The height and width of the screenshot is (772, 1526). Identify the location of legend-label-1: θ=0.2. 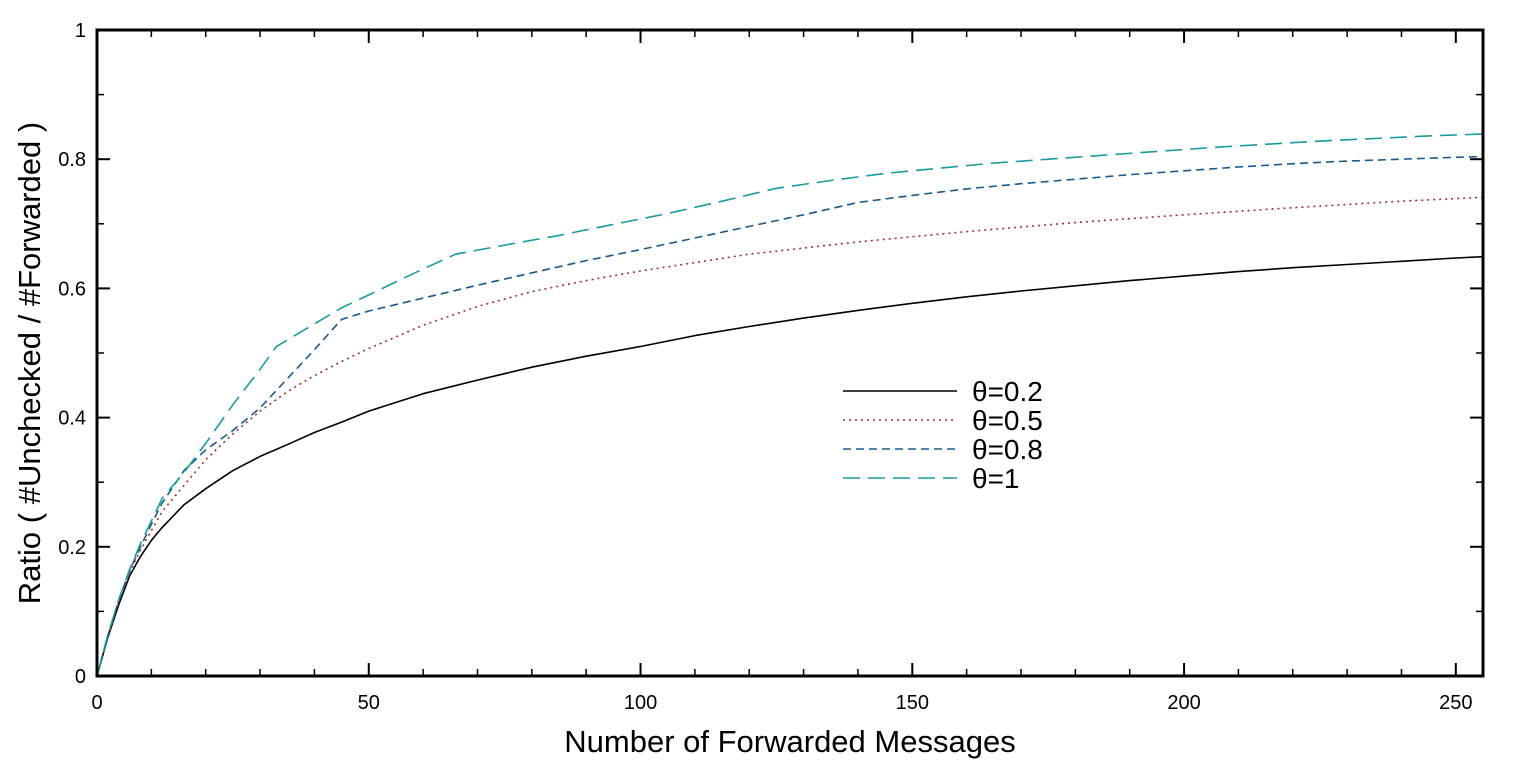
(1007, 391).